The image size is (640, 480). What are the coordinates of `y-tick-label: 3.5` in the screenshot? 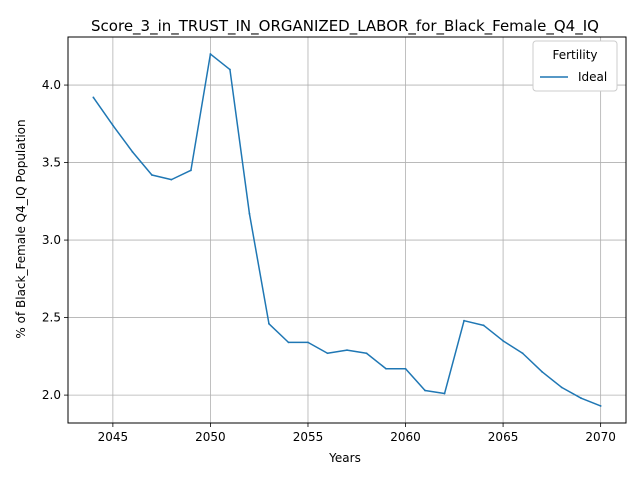 It's located at (51, 163).